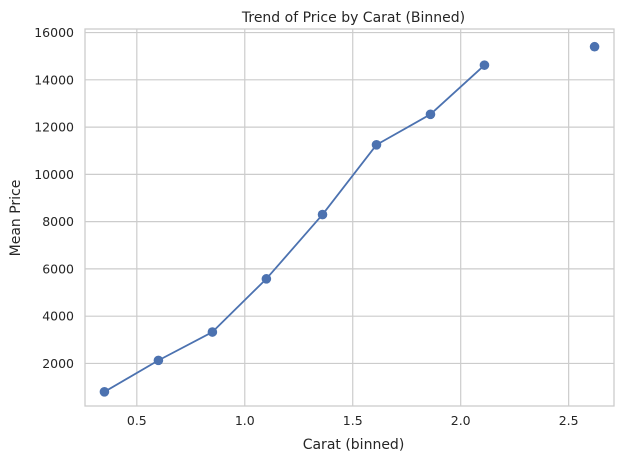 The height and width of the screenshot is (464, 623). I want to click on y-tick-label: 10000, so click(54, 174).